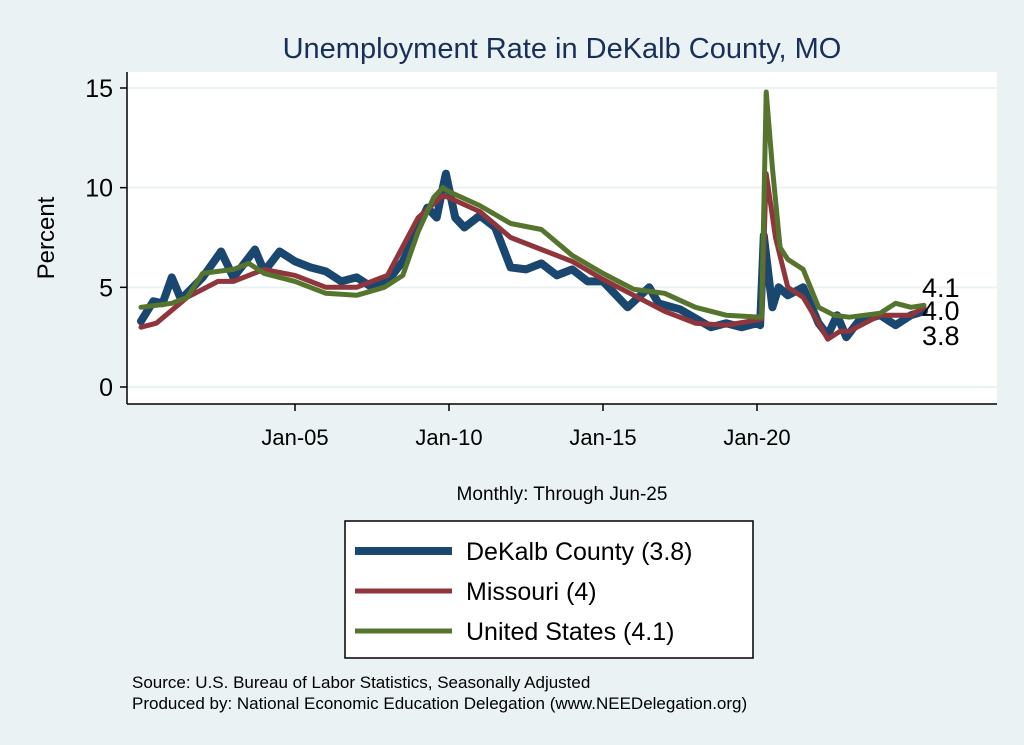  What do you see at coordinates (448, 437) in the screenshot?
I see `x-tick-label: Jan-10` at bounding box center [448, 437].